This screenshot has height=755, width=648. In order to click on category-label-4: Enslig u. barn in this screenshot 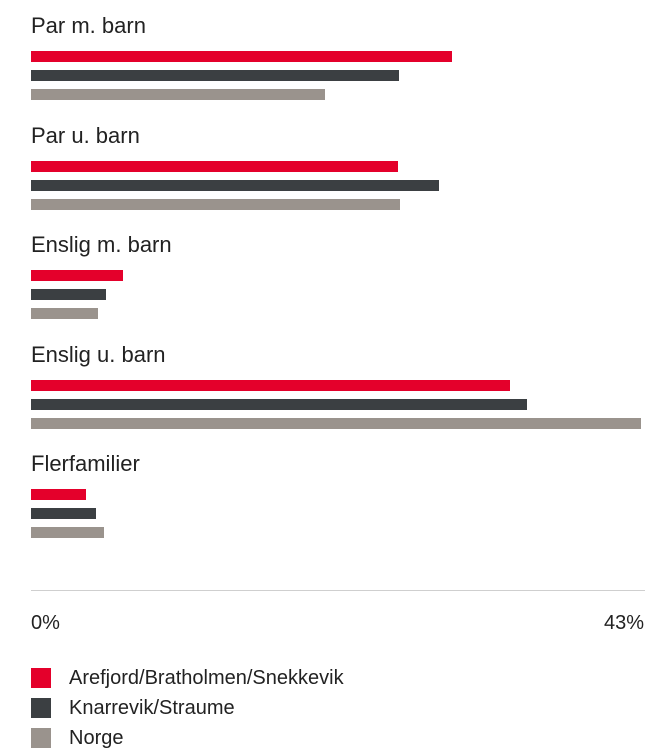, I will do `click(98, 354)`.